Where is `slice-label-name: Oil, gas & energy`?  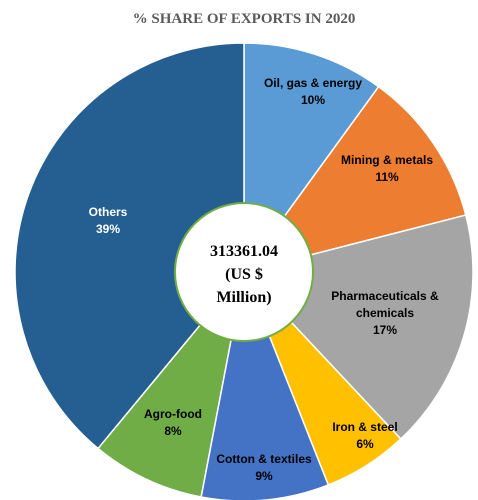 slice-label-name: Oil, gas & energy is located at coordinates (313, 83).